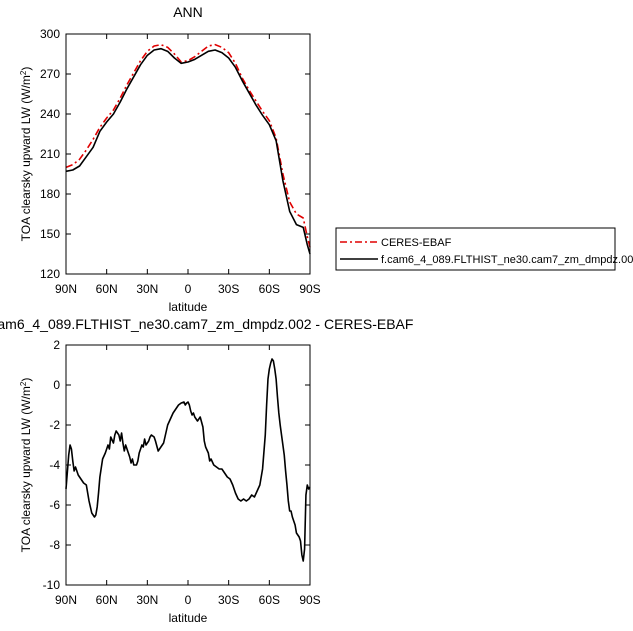 This screenshot has height=631, width=633. Describe the element at coordinates (228, 600) in the screenshot. I see `bottom-plot-x-tick-label: 30S` at that location.